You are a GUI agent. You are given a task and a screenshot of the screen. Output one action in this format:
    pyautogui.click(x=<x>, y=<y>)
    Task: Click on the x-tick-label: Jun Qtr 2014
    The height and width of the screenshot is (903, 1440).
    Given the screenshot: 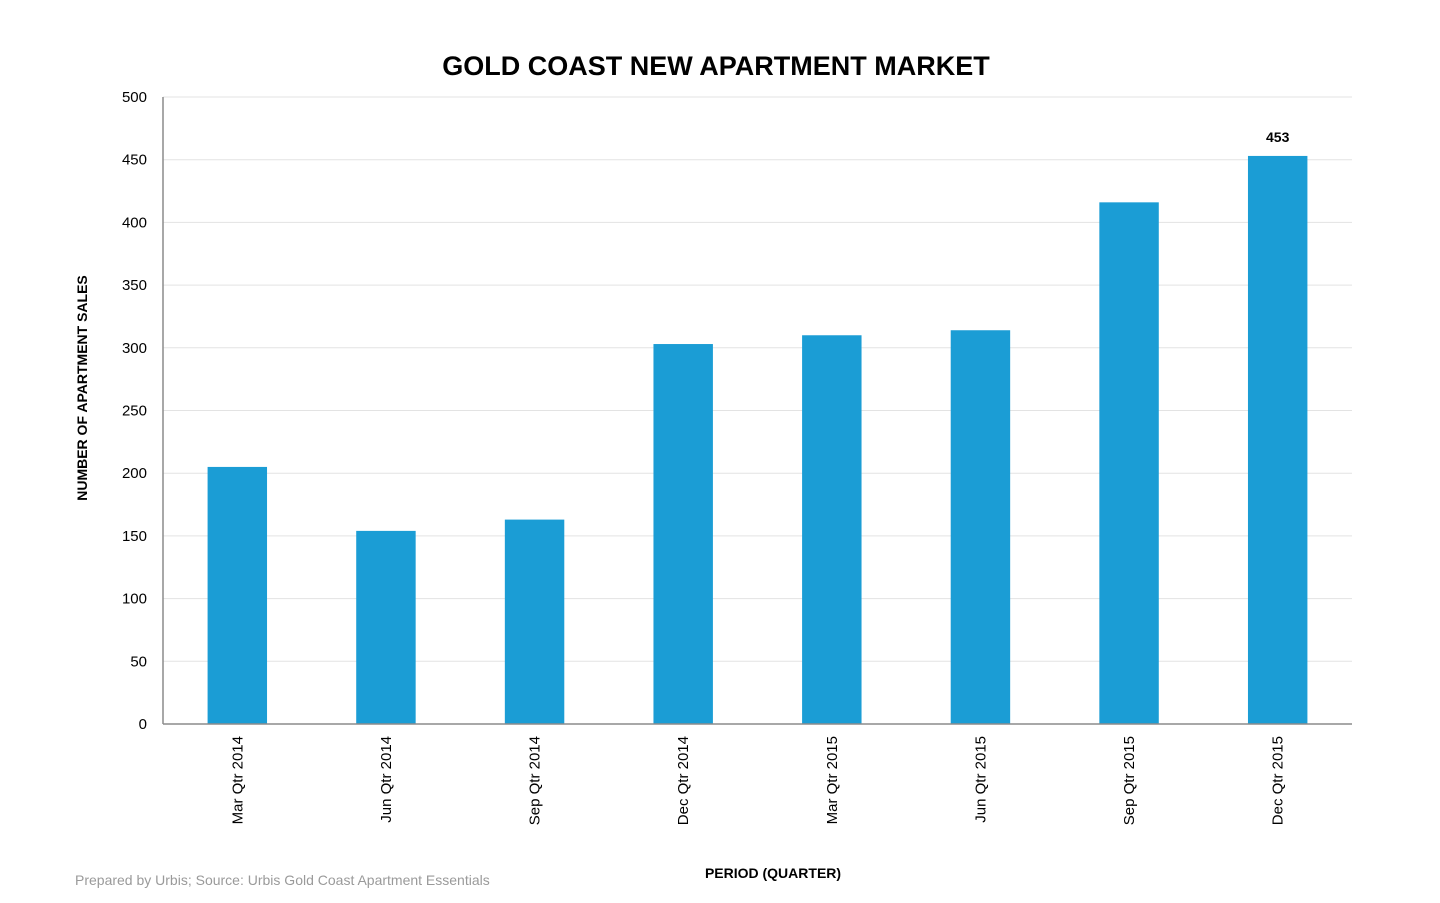 What is the action you would take?
    pyautogui.click(x=386, y=779)
    